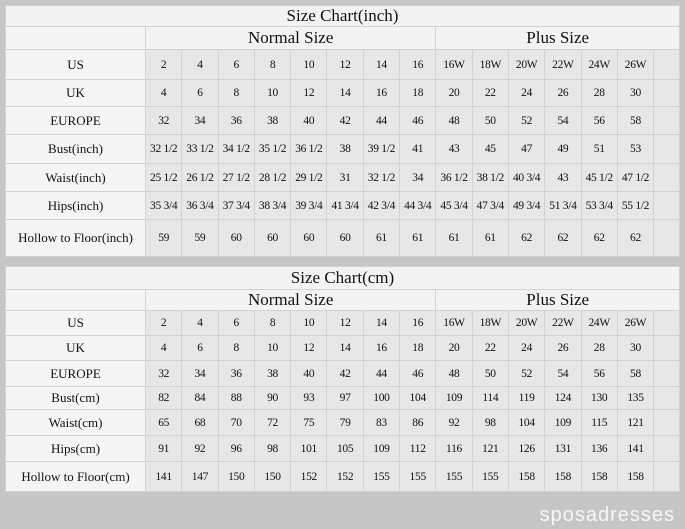 Image resolution: width=685 pixels, height=529 pixels. I want to click on size-cell: 70, so click(236, 422).